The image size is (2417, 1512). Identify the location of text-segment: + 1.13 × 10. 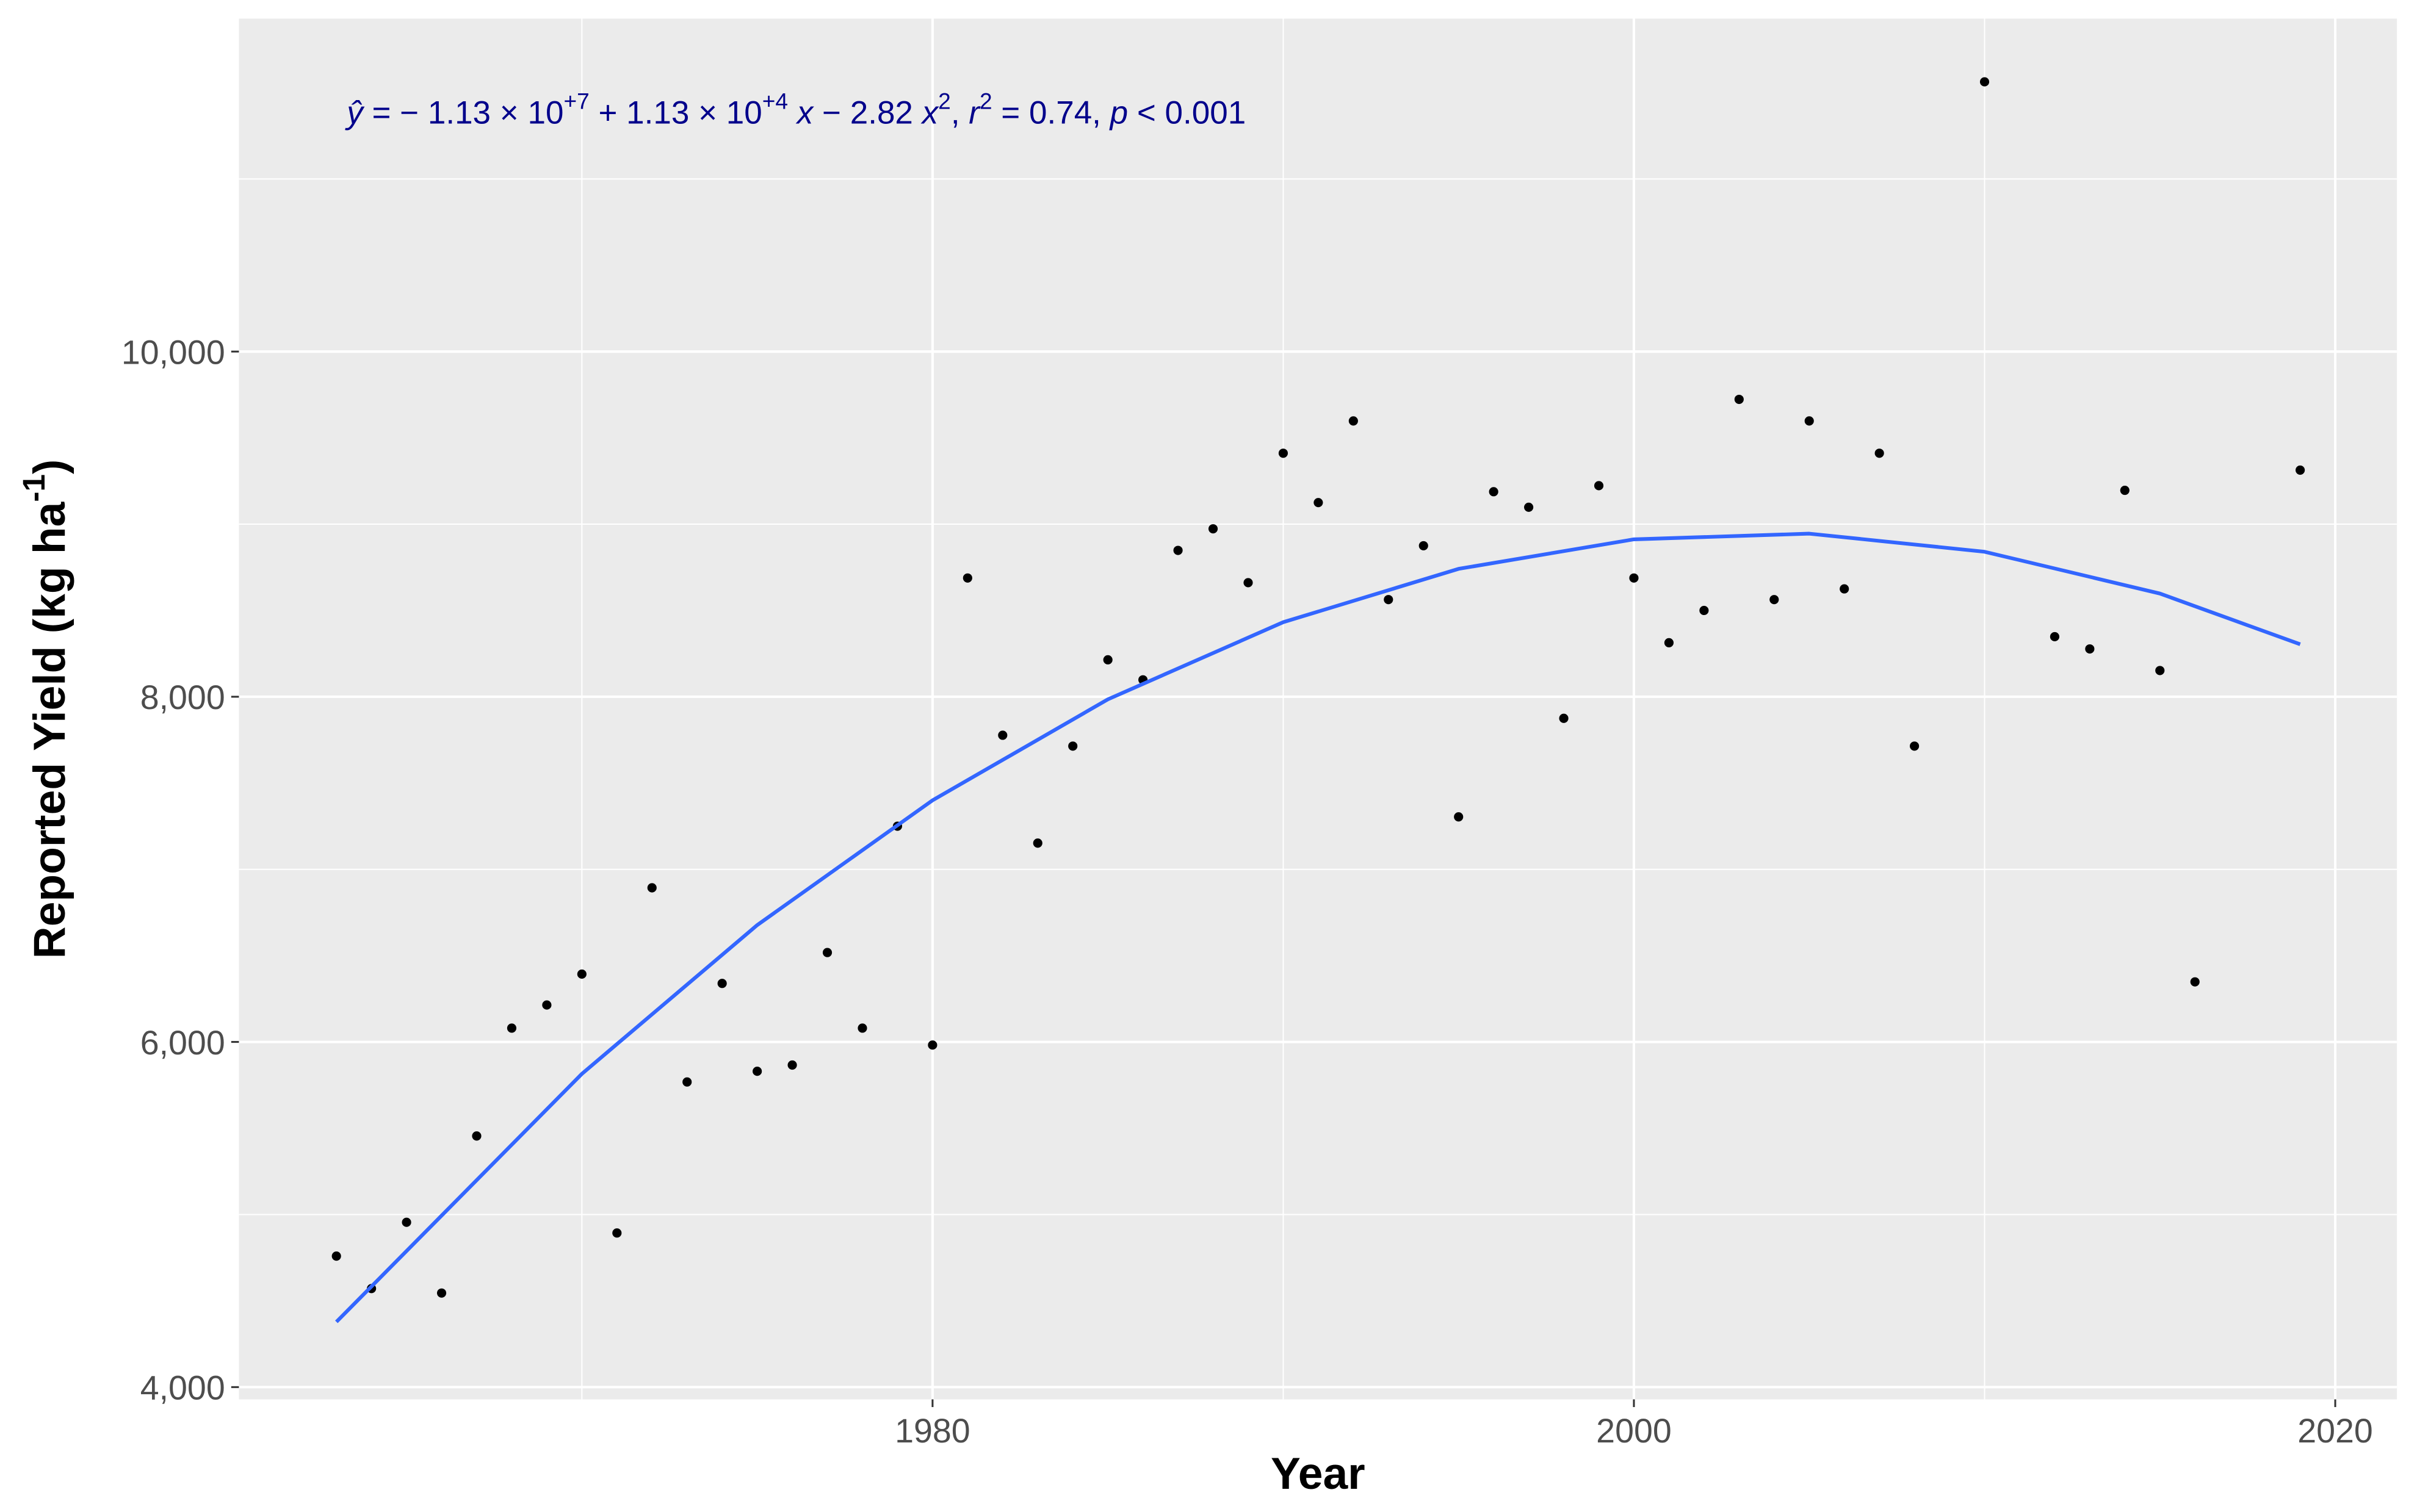
(676, 113).